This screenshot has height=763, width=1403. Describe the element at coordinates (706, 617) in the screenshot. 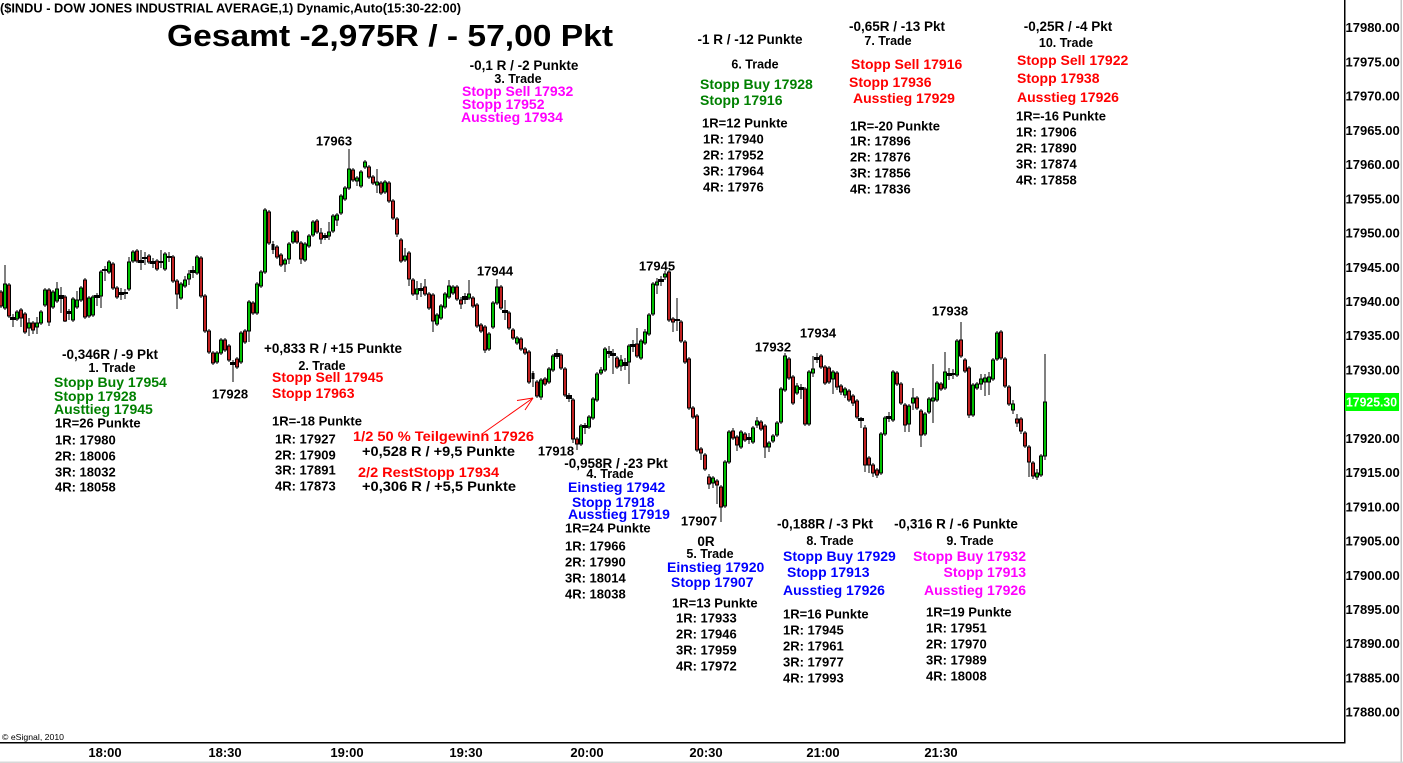

I see `svg-text: 1R: 17933` at that location.